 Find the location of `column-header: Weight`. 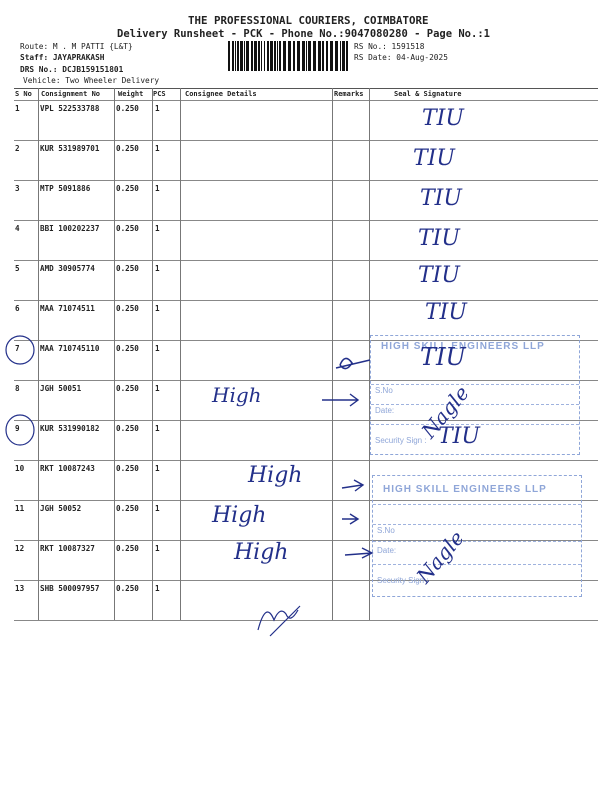

column-header: Weight is located at coordinates (131, 94).